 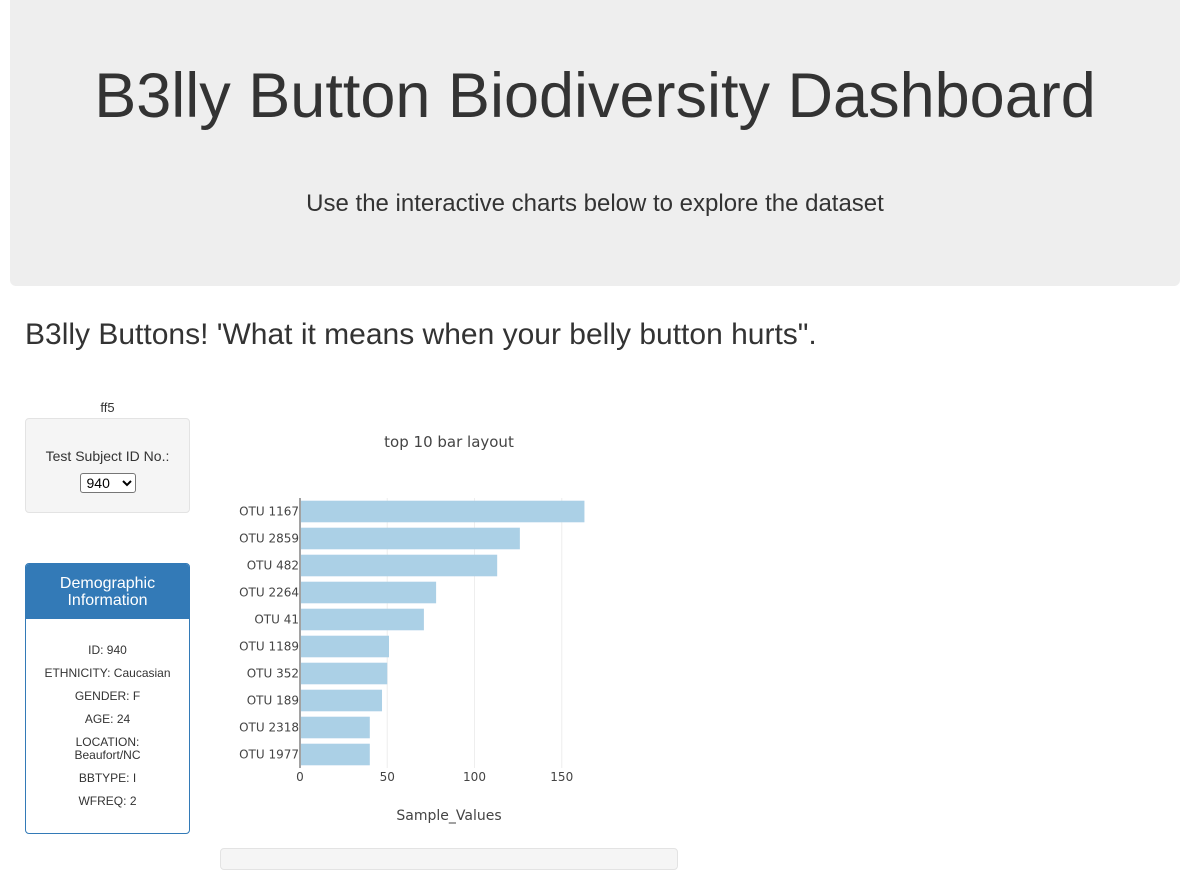 What do you see at coordinates (107, 465) in the screenshot?
I see `subject-selector-well: Test Subject ID No.: 940` at bounding box center [107, 465].